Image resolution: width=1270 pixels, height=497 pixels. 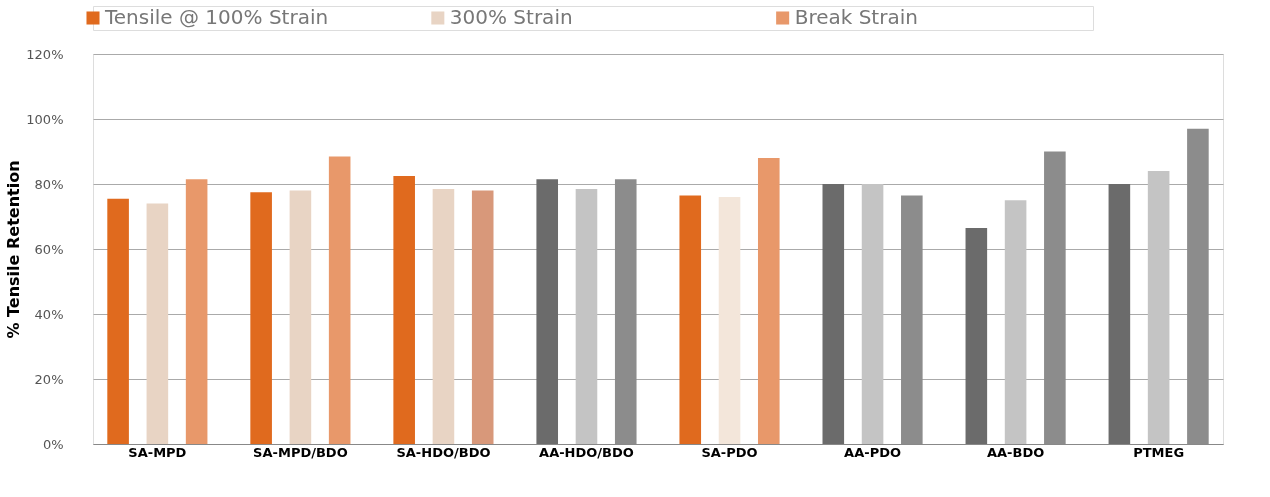 I want to click on x-tick-label: PTMEG, so click(x=1159, y=452).